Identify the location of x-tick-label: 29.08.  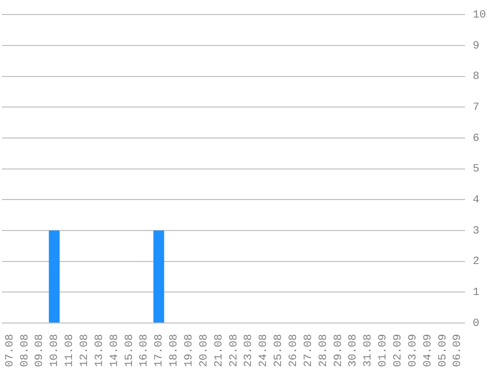
(338, 351).